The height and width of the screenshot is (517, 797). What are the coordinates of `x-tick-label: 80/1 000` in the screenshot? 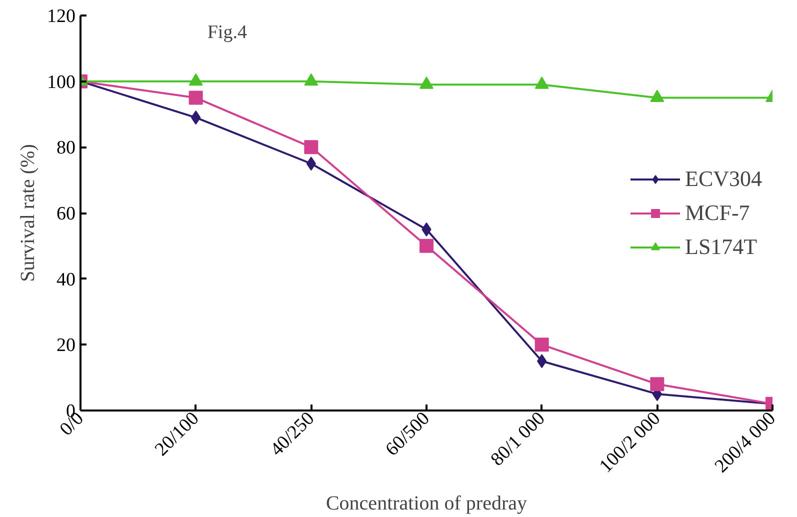 It's located at (518, 439).